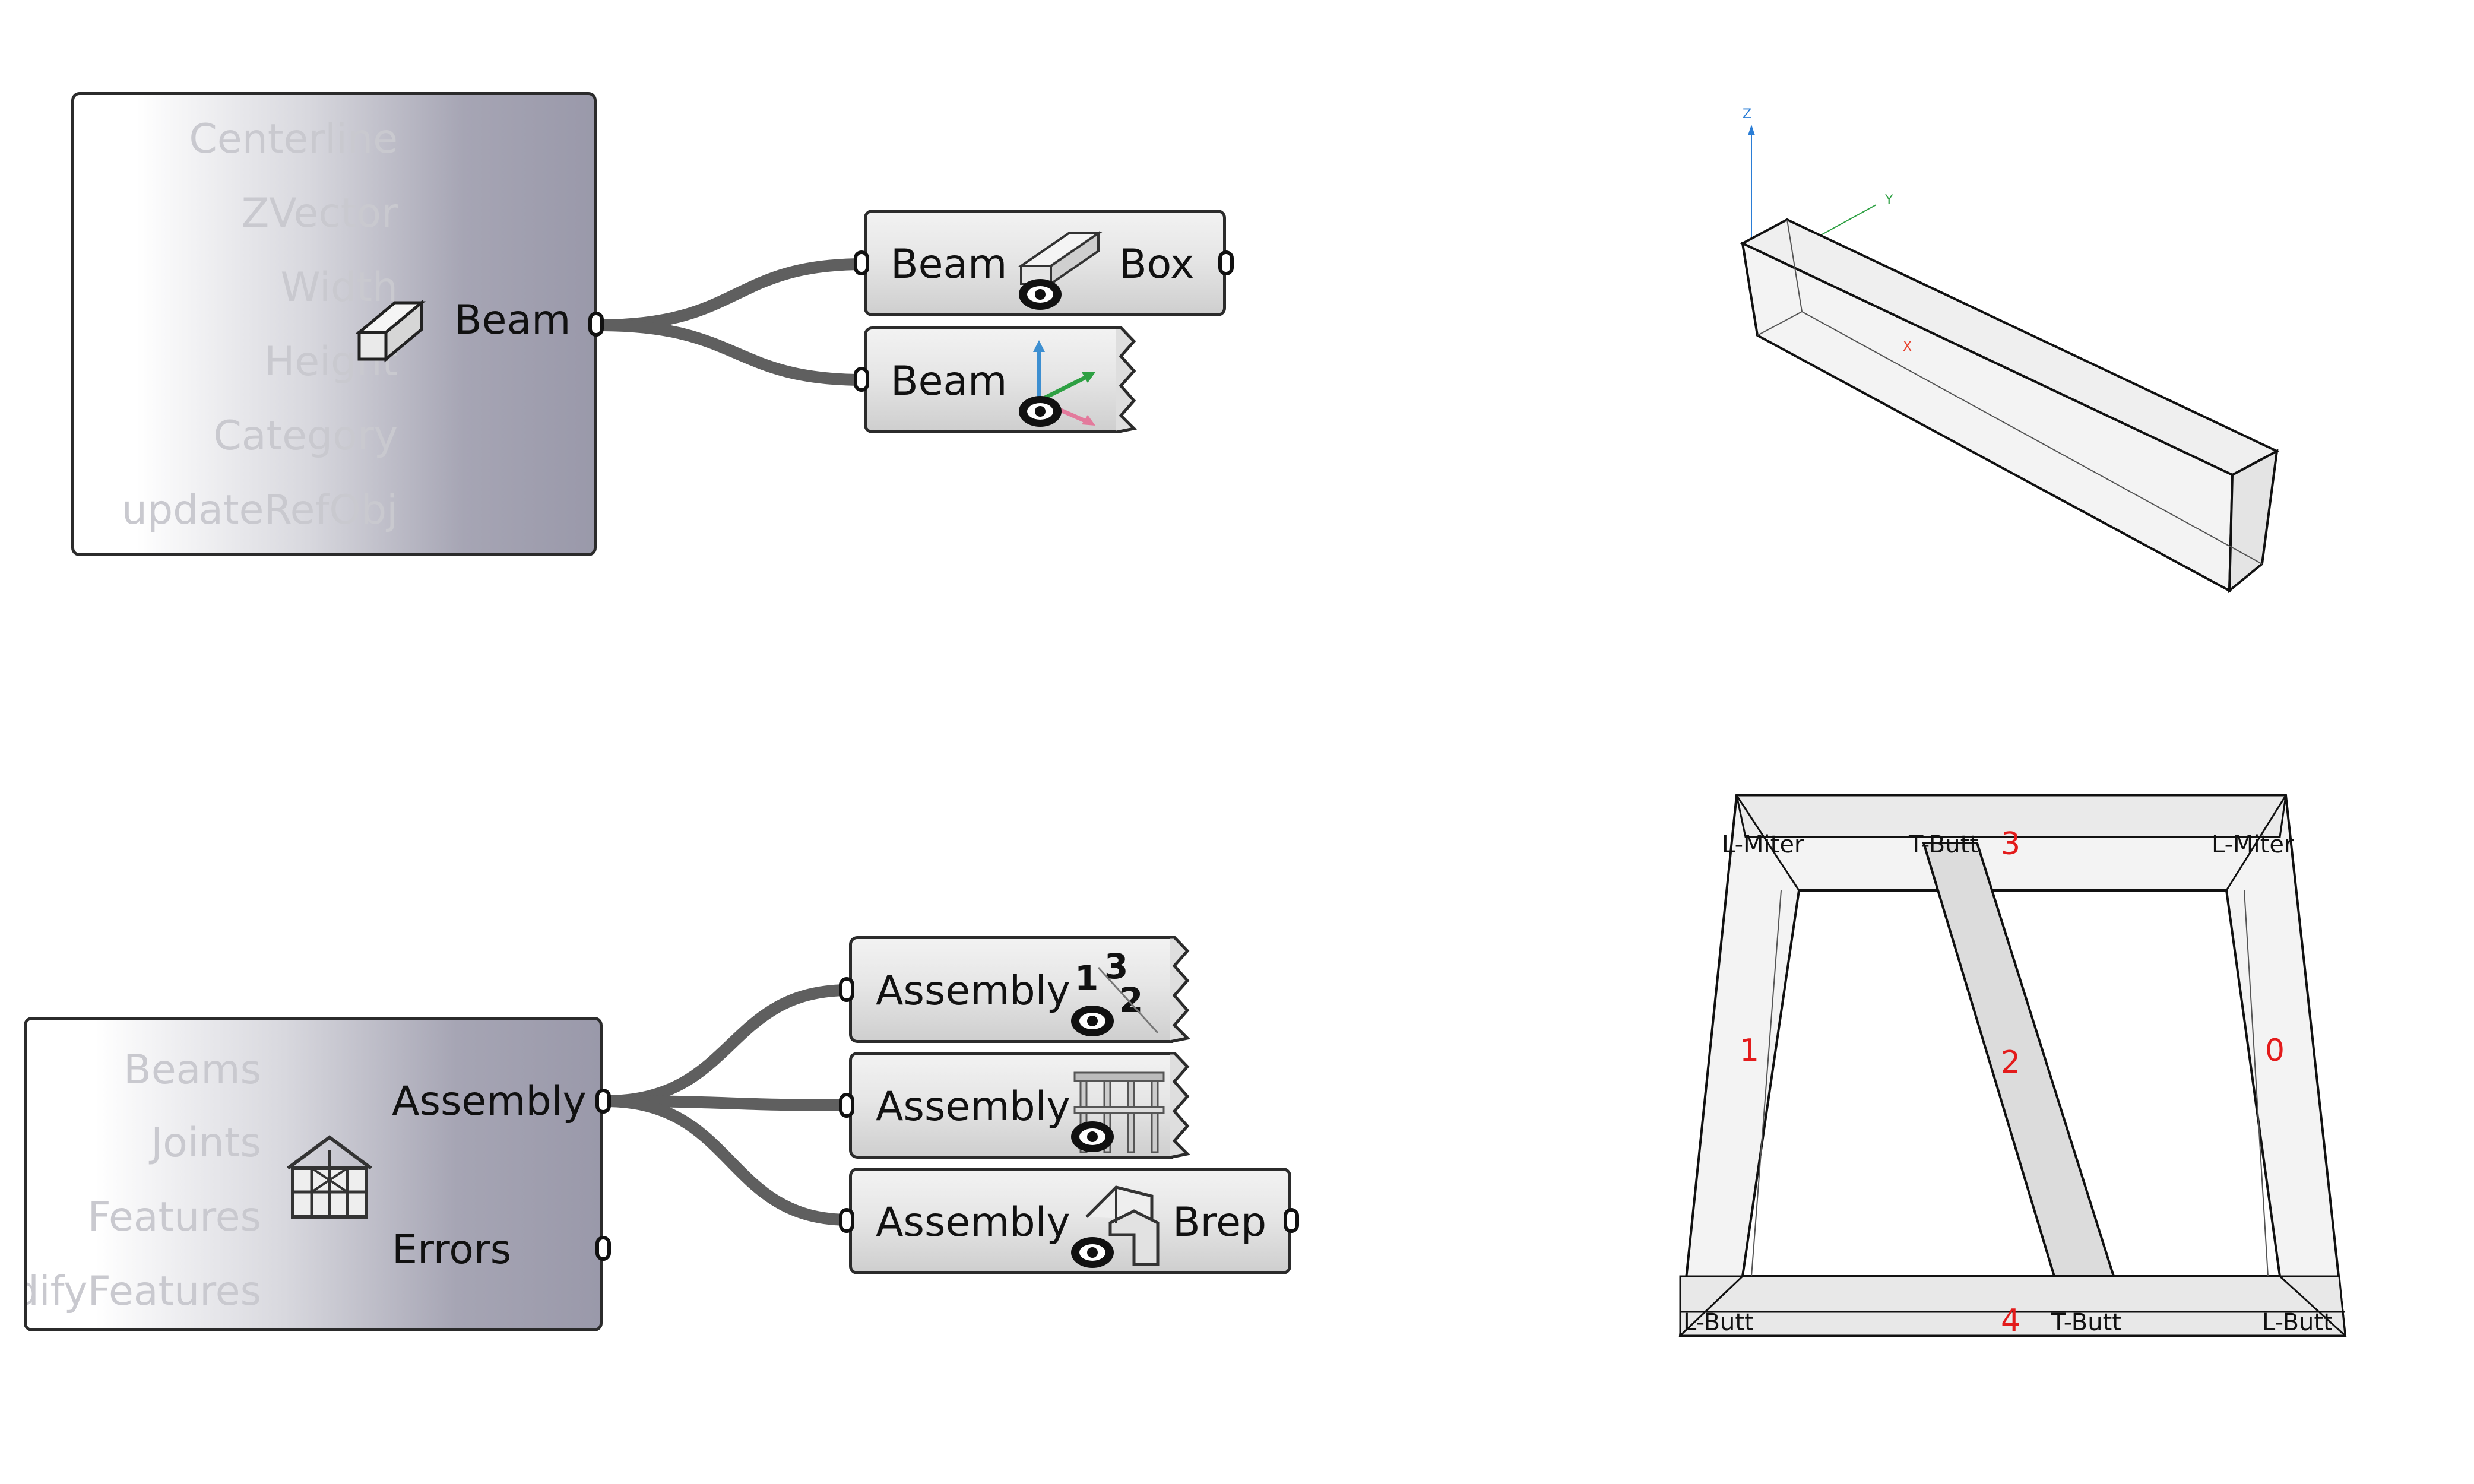  What do you see at coordinates (603, 1248) in the screenshot?
I see `errors-output-port` at bounding box center [603, 1248].